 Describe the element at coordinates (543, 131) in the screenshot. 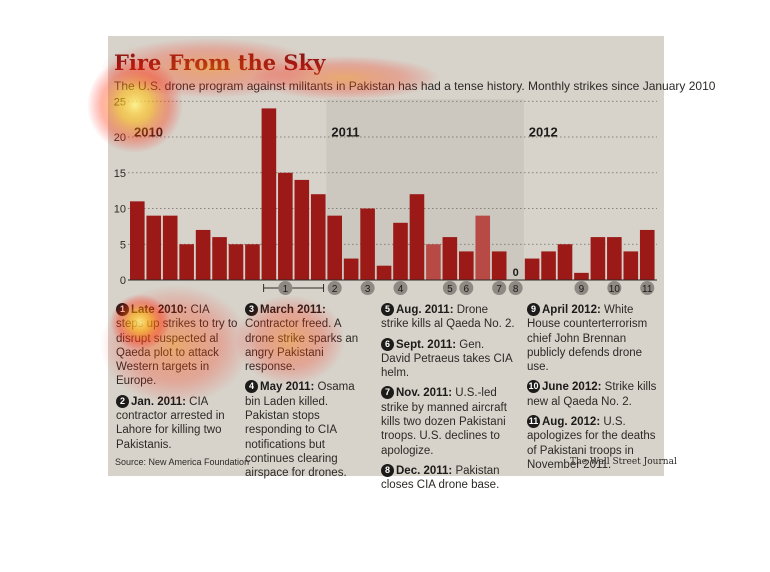

I see `year-label: 2012` at that location.